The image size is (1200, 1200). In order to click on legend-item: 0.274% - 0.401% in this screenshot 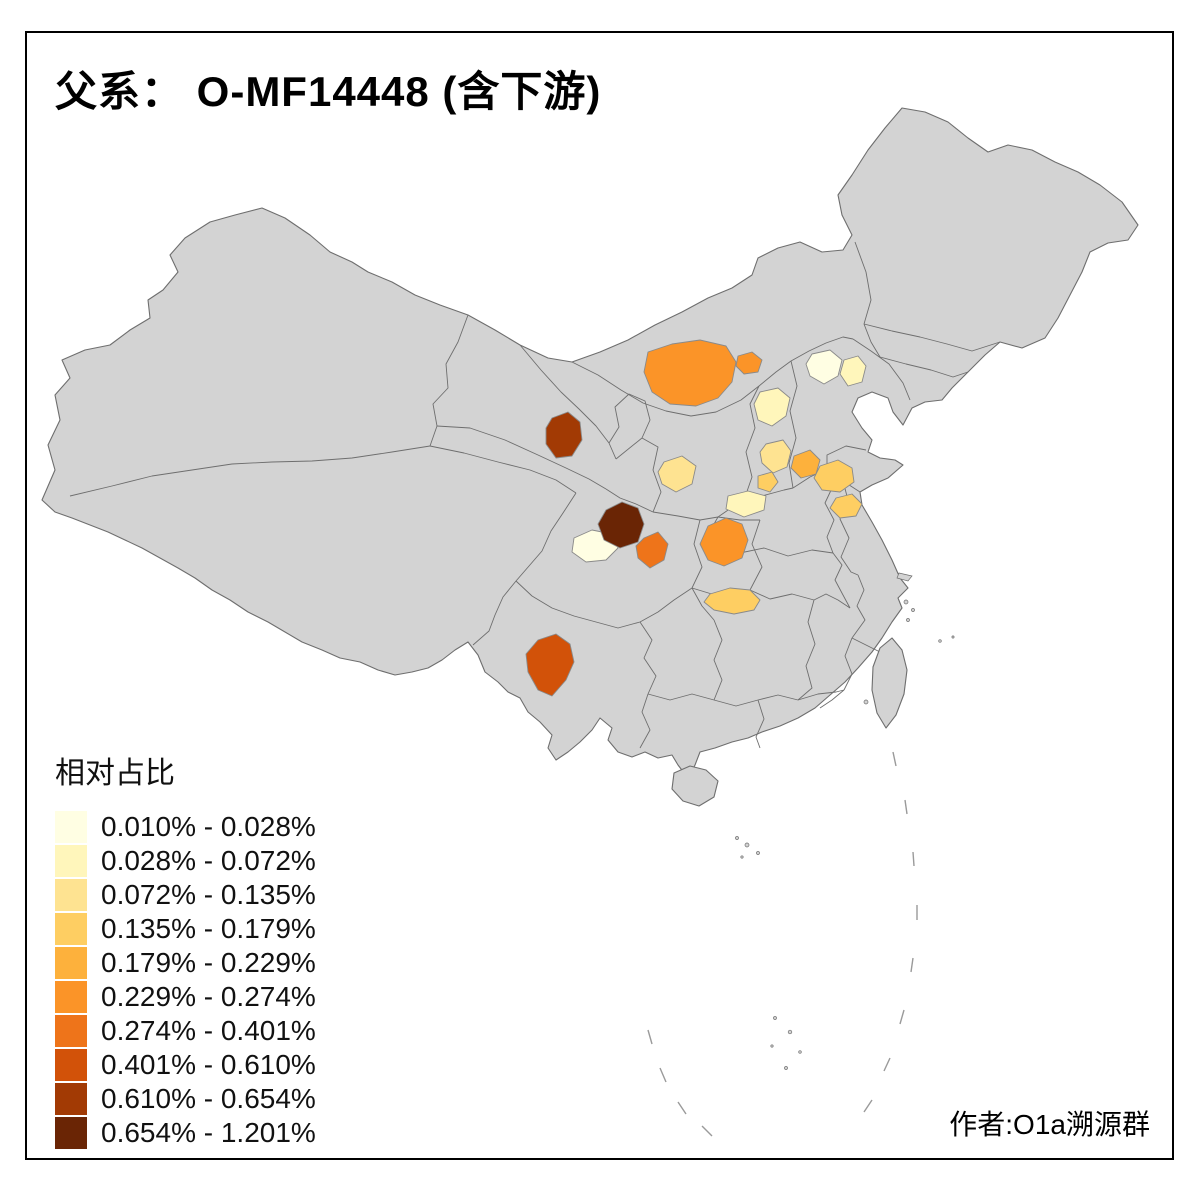, I will do `click(185, 1031)`.